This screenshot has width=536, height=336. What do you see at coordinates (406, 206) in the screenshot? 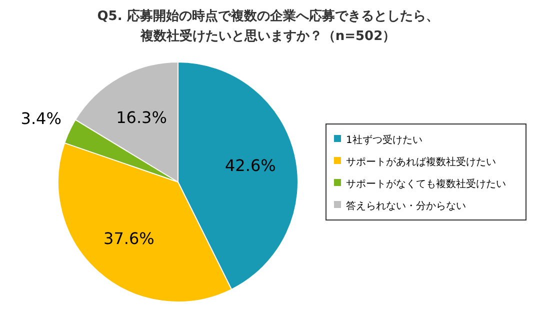
I see `legend-label: 答えられない・分からない` at bounding box center [406, 206].